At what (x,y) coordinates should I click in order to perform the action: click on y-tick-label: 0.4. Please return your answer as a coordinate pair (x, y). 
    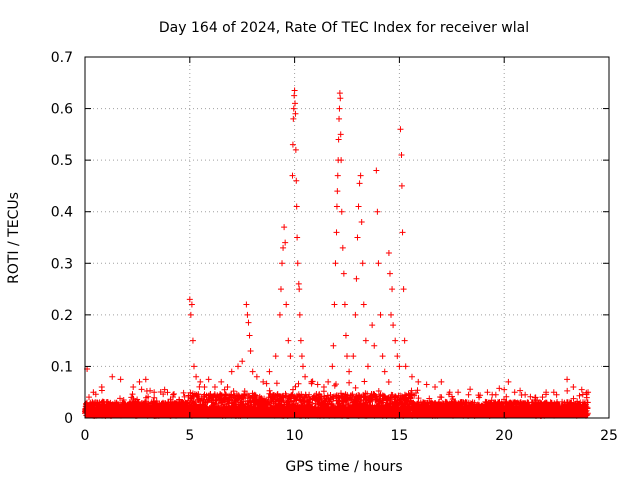
    Looking at the image, I should click on (62, 213).